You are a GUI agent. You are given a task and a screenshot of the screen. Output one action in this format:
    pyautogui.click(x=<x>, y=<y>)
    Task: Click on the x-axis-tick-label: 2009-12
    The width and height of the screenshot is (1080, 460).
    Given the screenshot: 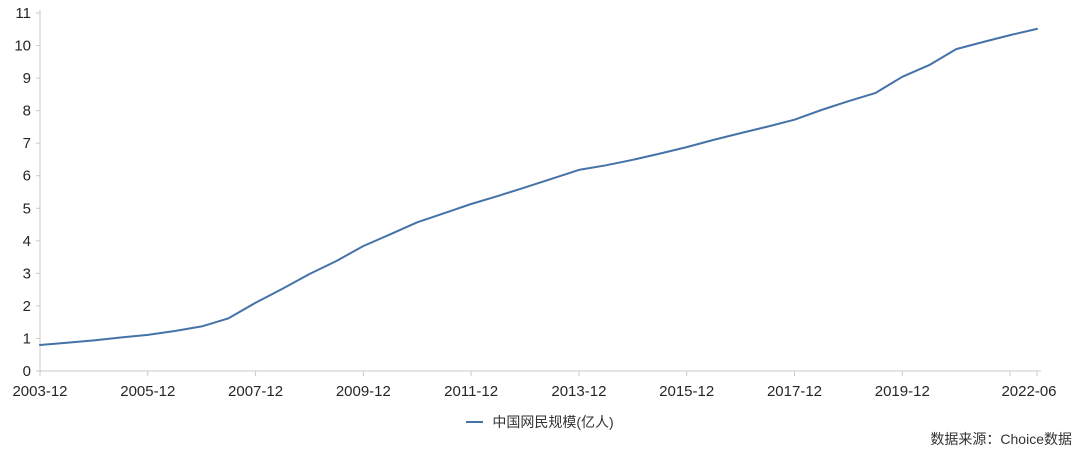 What is the action you would take?
    pyautogui.click(x=363, y=391)
    